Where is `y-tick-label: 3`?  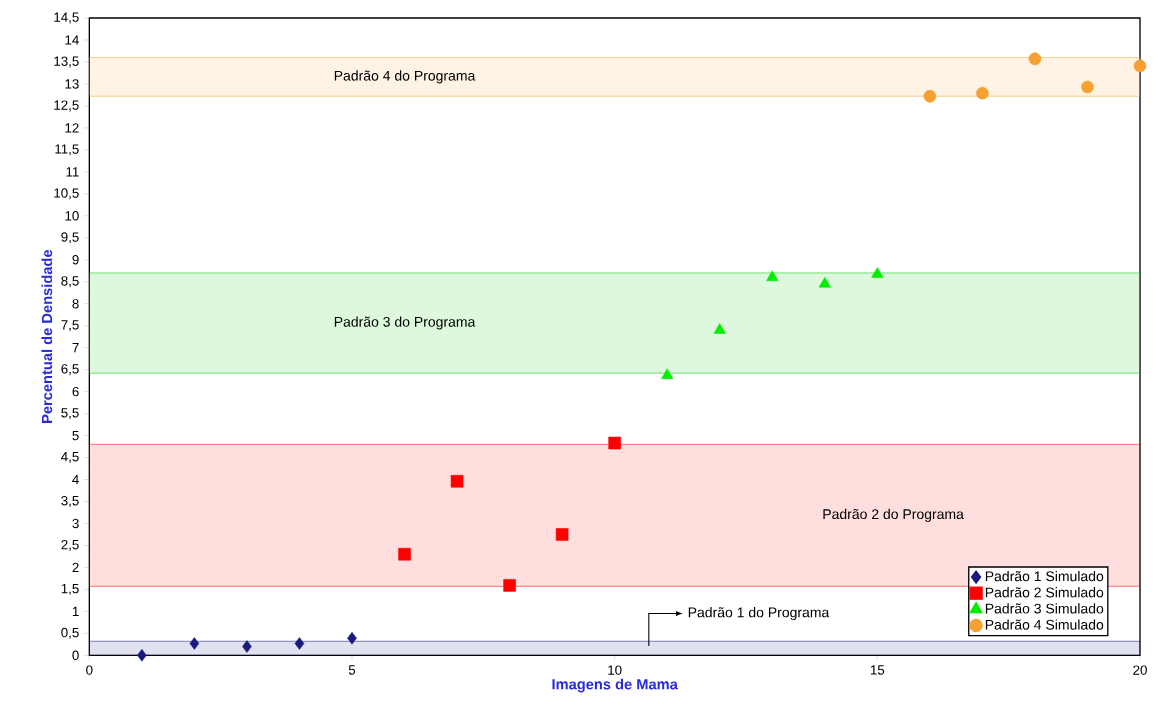 y-tick-label: 3 is located at coordinates (75, 523).